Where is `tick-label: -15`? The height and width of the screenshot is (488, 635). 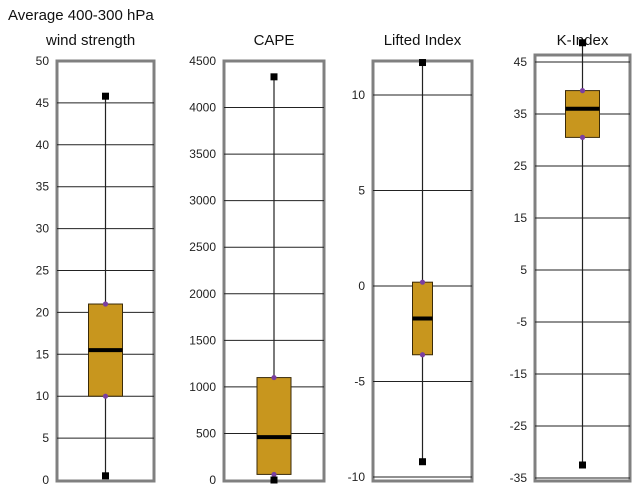
tick-label: -15 is located at coordinates (519, 374).